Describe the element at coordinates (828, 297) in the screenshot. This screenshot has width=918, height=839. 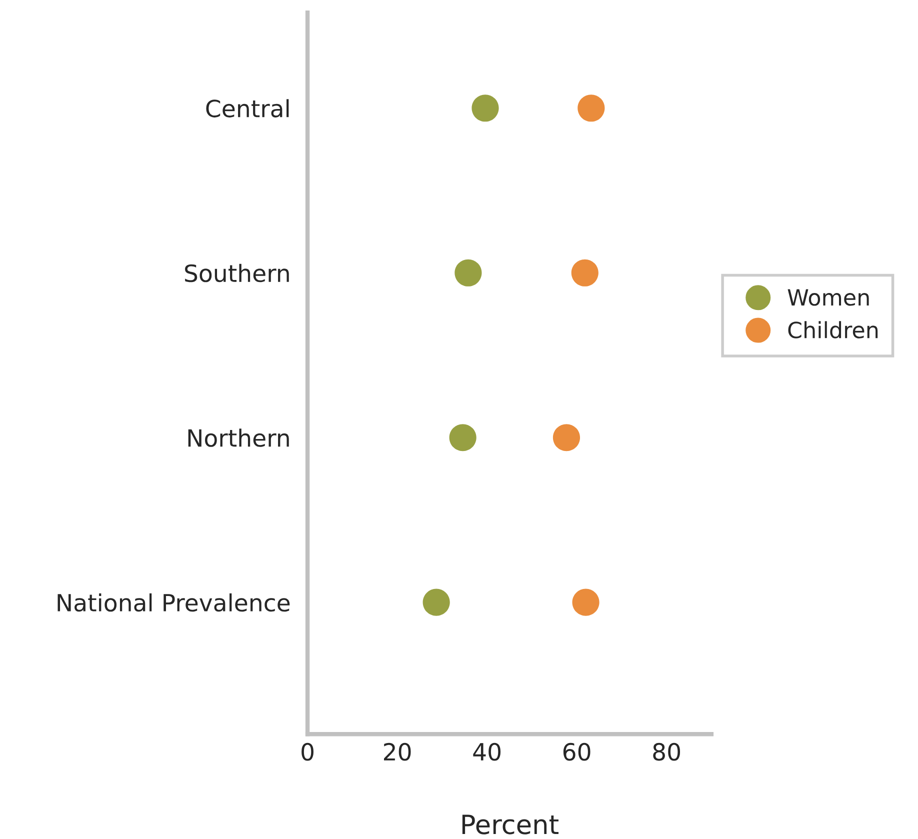
I see `legend-label: Women` at that location.